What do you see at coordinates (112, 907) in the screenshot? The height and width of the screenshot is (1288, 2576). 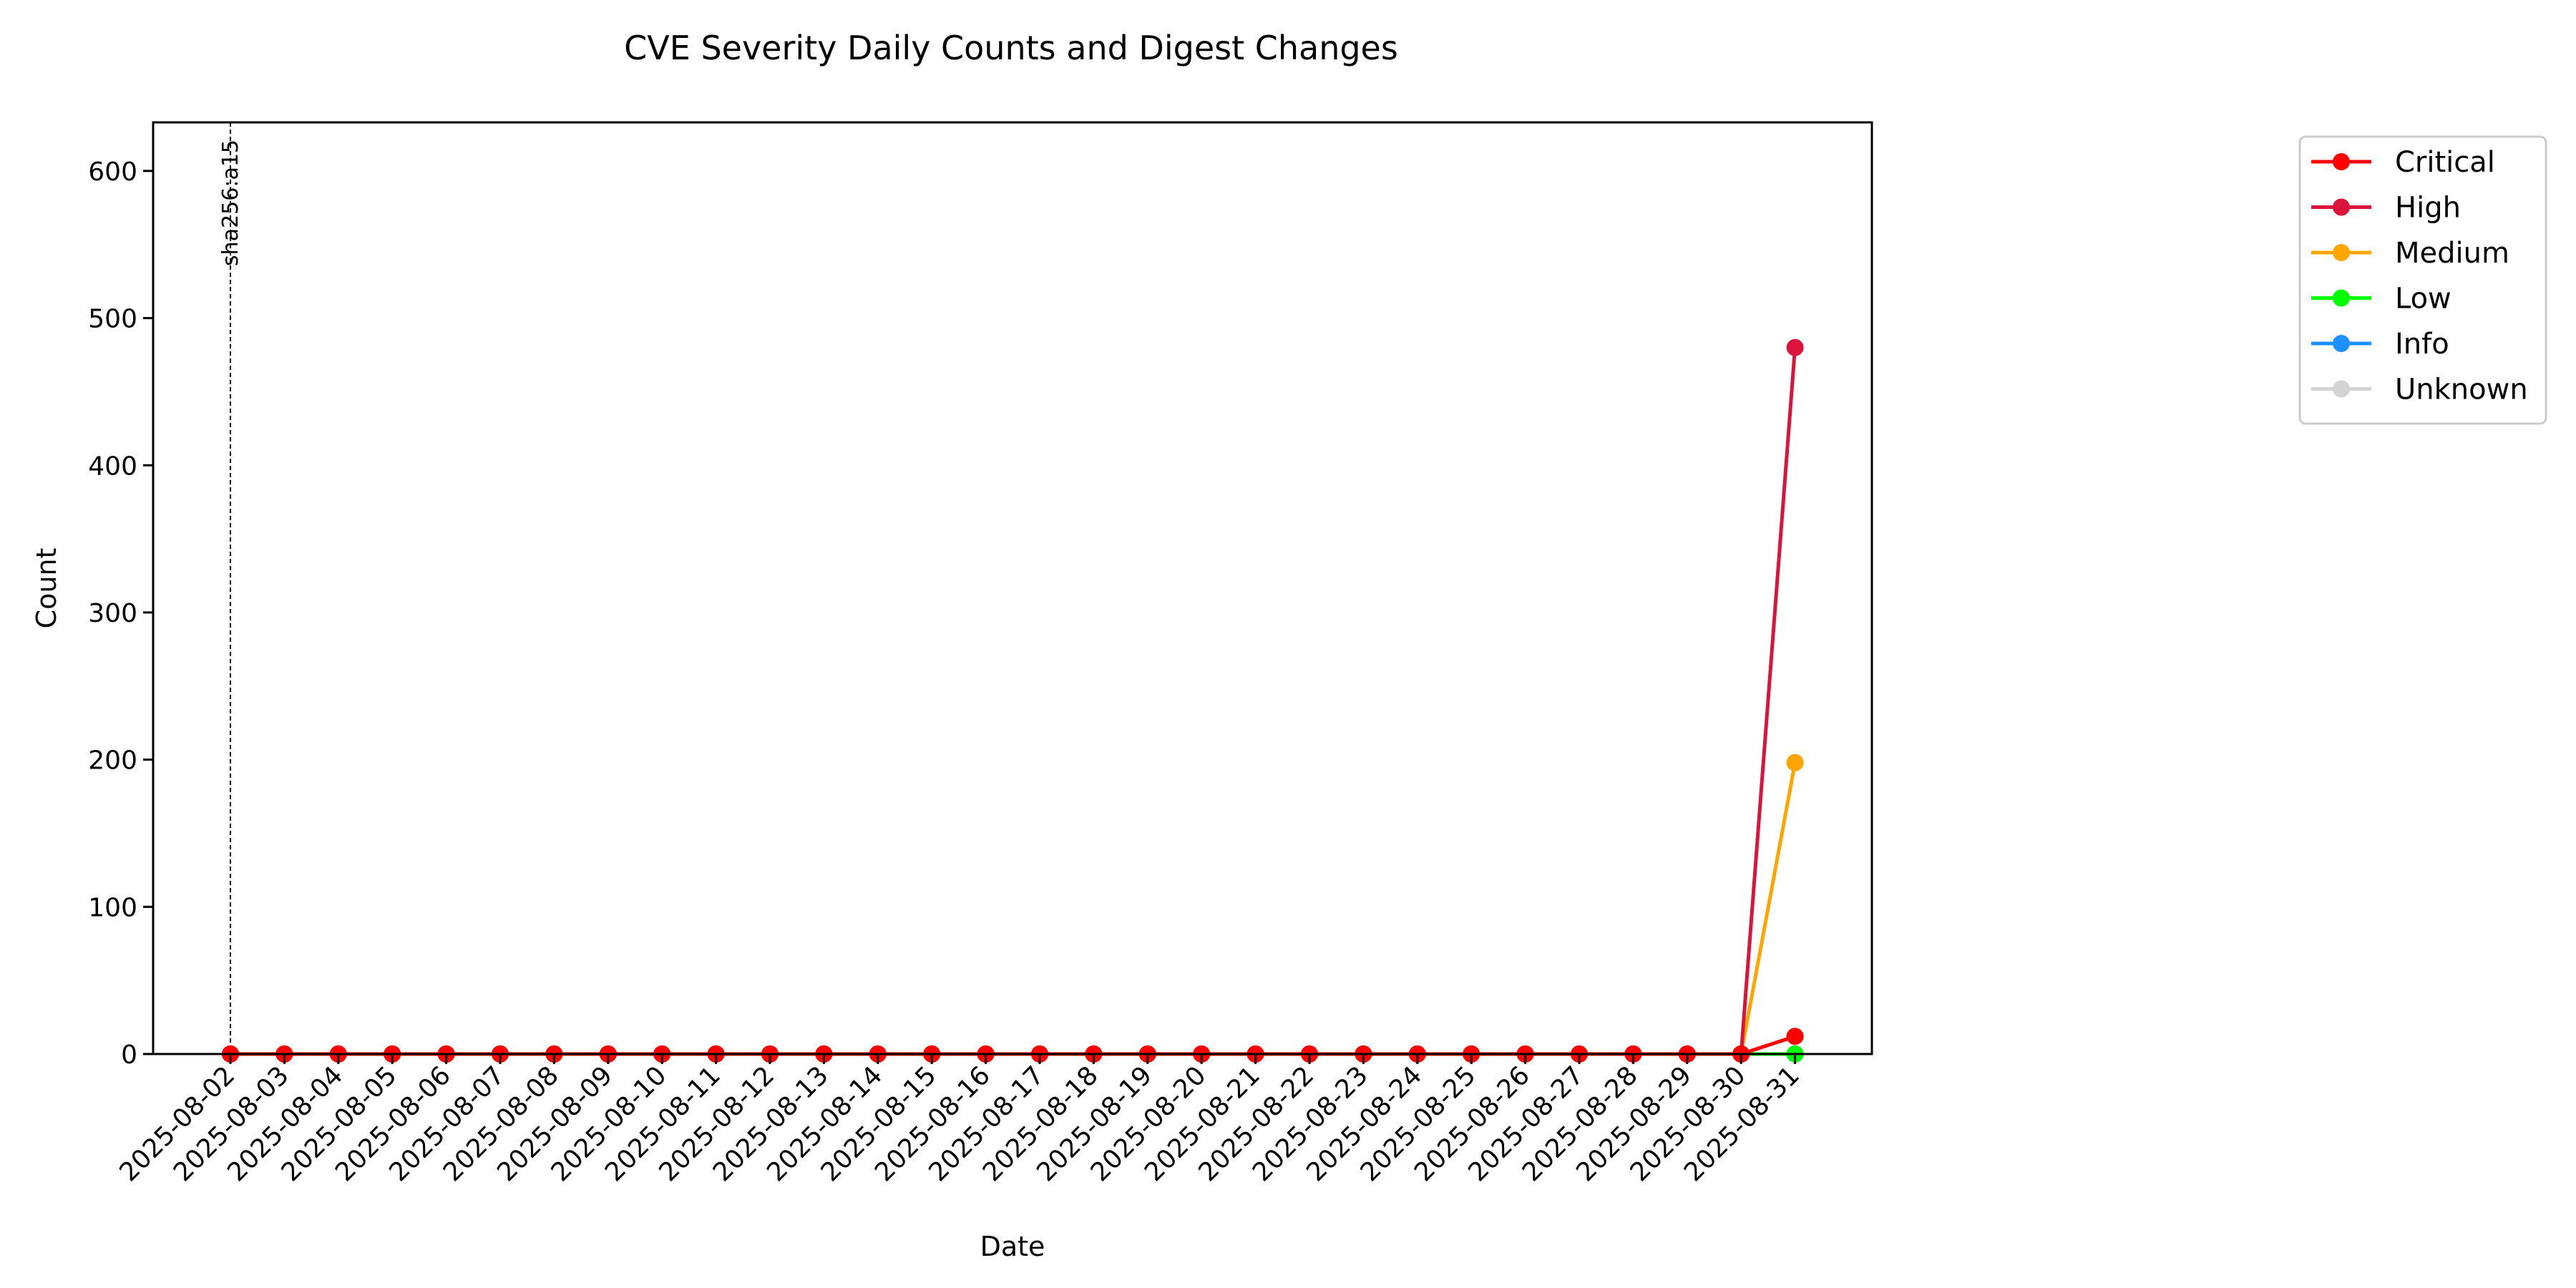 I see `y-tick-label: 100` at bounding box center [112, 907].